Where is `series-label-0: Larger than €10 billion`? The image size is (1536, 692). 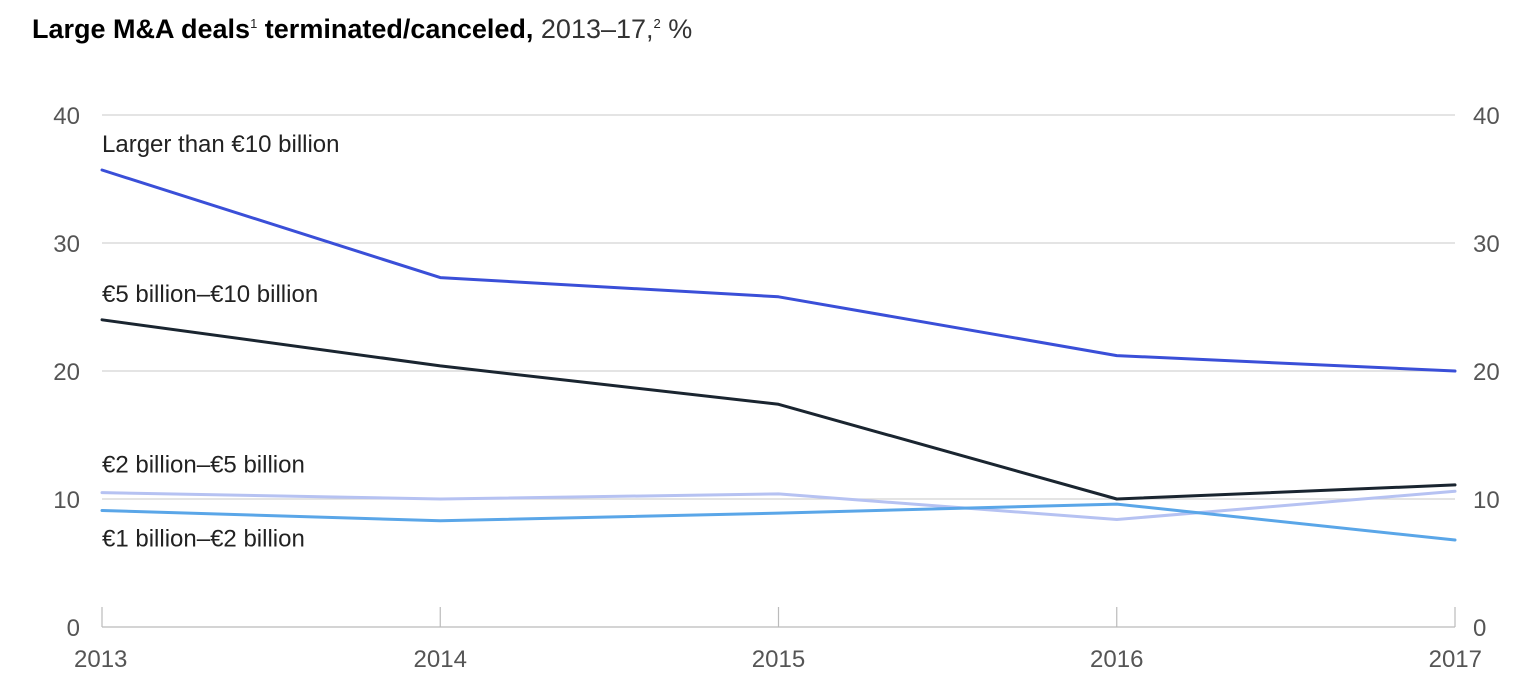 series-label-0: Larger than €10 billion is located at coordinates (221, 144).